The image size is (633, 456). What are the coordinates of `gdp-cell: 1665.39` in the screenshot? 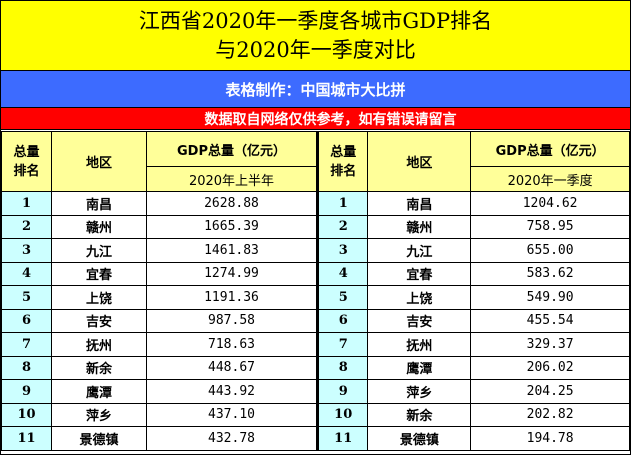 It's located at (231, 226).